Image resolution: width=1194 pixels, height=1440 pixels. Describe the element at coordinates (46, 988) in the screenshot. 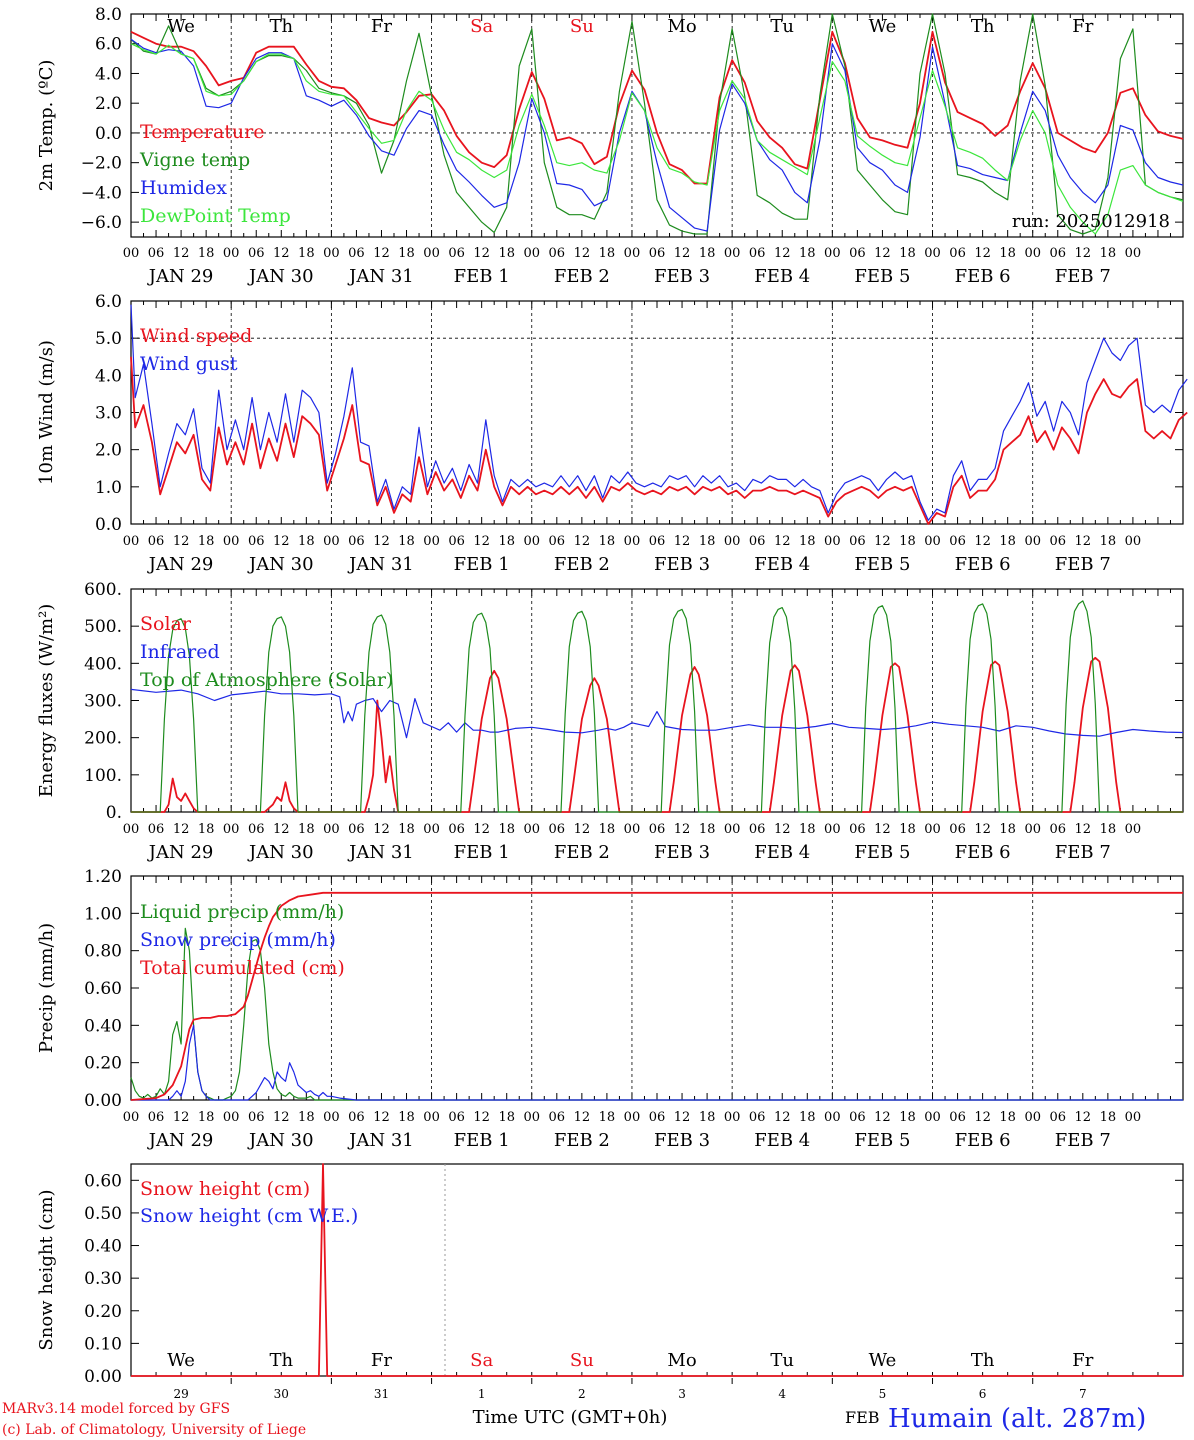

I see `y-axis-label: Precip (mm/h)` at that location.